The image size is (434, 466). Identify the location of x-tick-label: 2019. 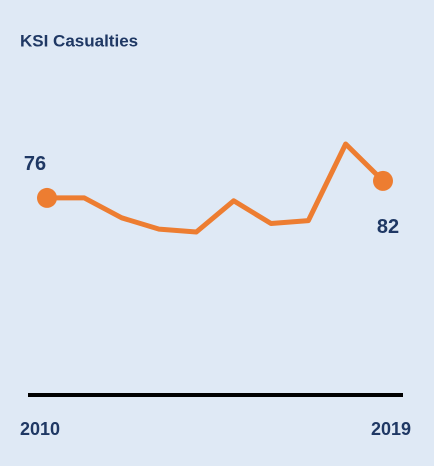
(391, 429).